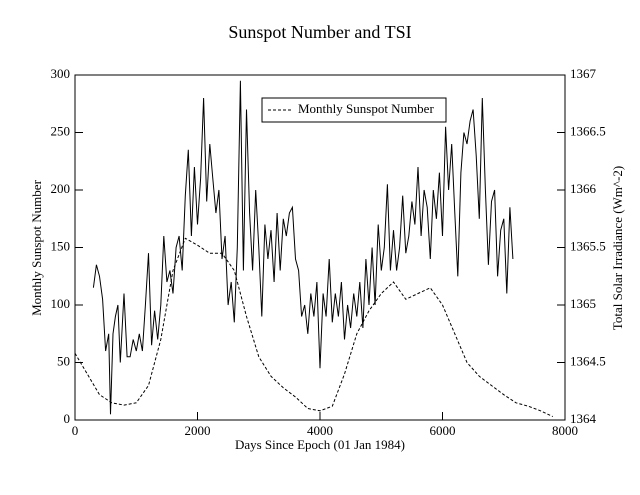 The width and height of the screenshot is (640, 495). What do you see at coordinates (583, 303) in the screenshot?
I see `y2-tick-label: 1365` at bounding box center [583, 303].